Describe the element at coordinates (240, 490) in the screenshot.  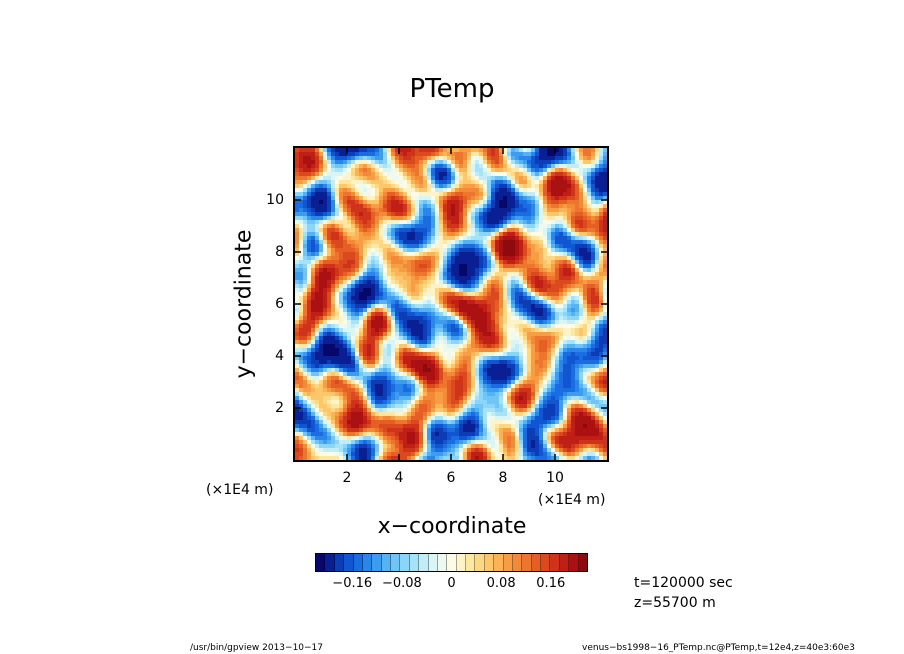
I see `y-multiplier-label: (×1E4 m)` at that location.